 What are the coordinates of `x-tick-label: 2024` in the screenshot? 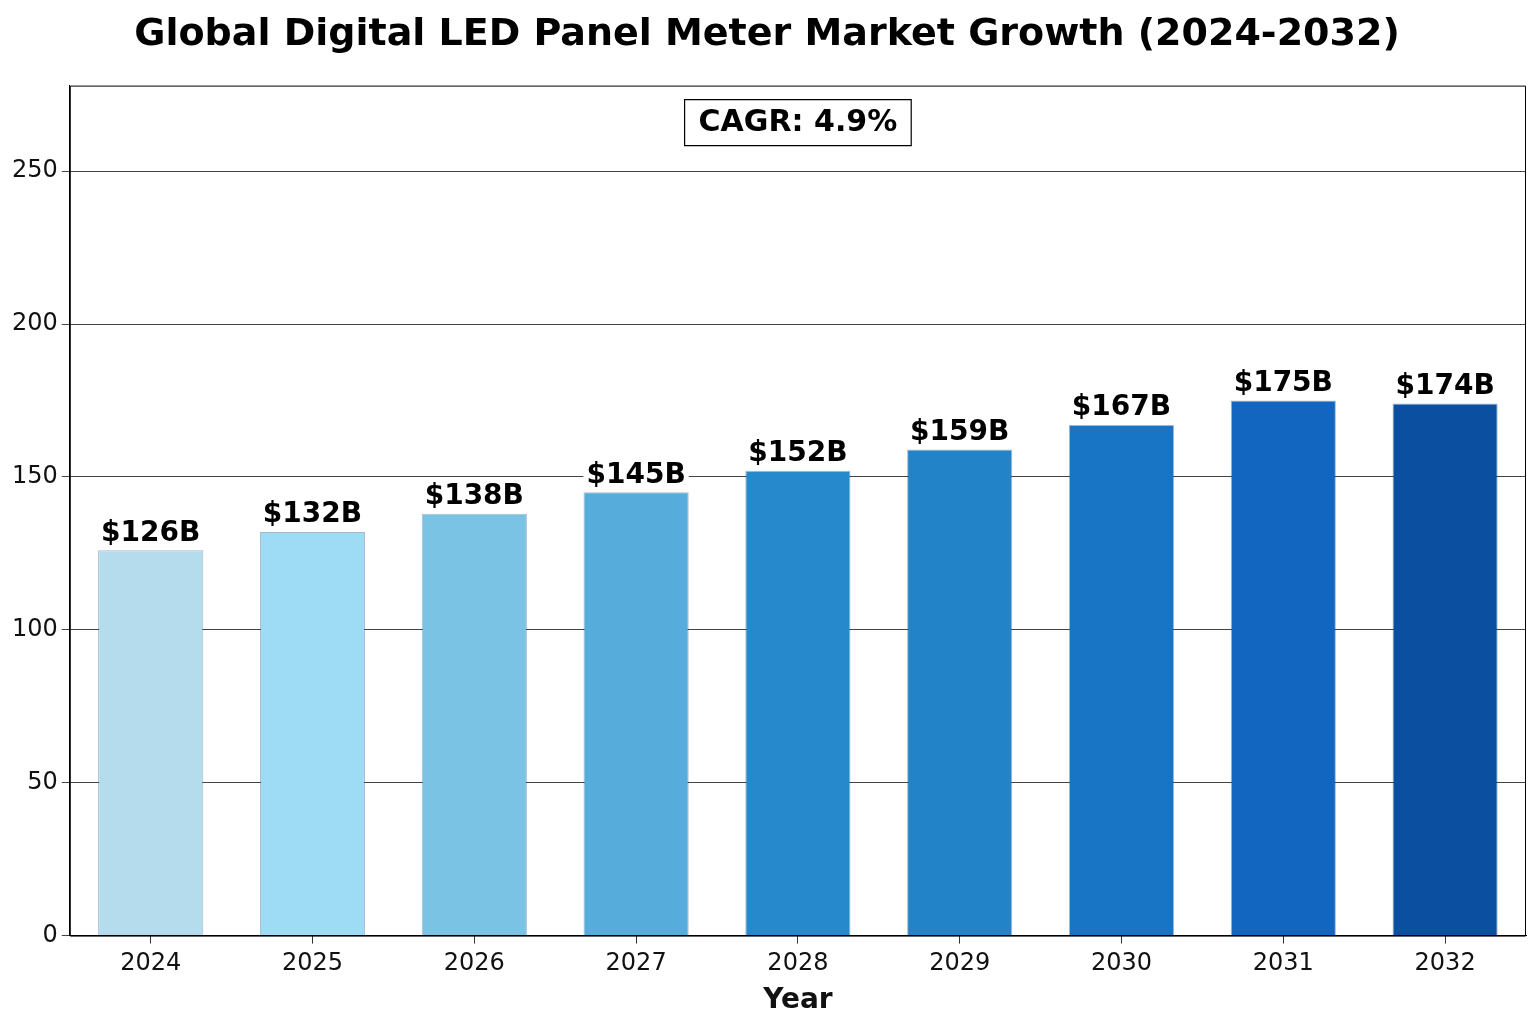 It's located at (151, 962).